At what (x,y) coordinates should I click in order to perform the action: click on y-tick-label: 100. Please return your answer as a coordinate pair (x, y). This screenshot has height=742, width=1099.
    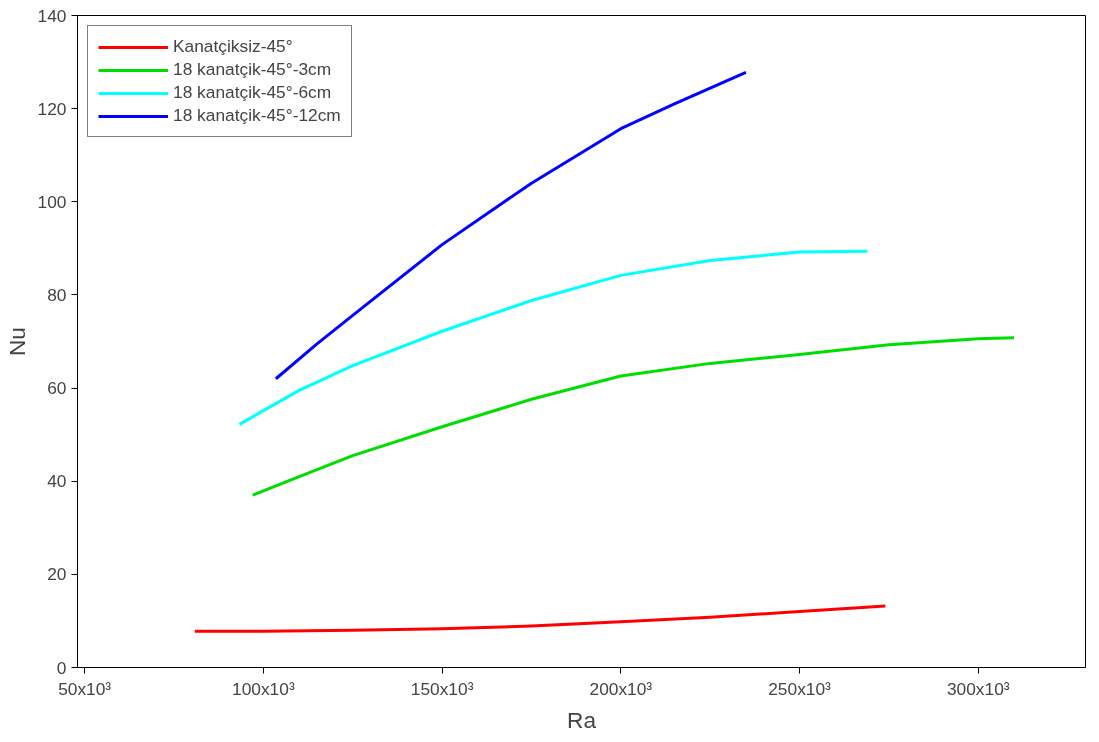
    Looking at the image, I should click on (52, 201).